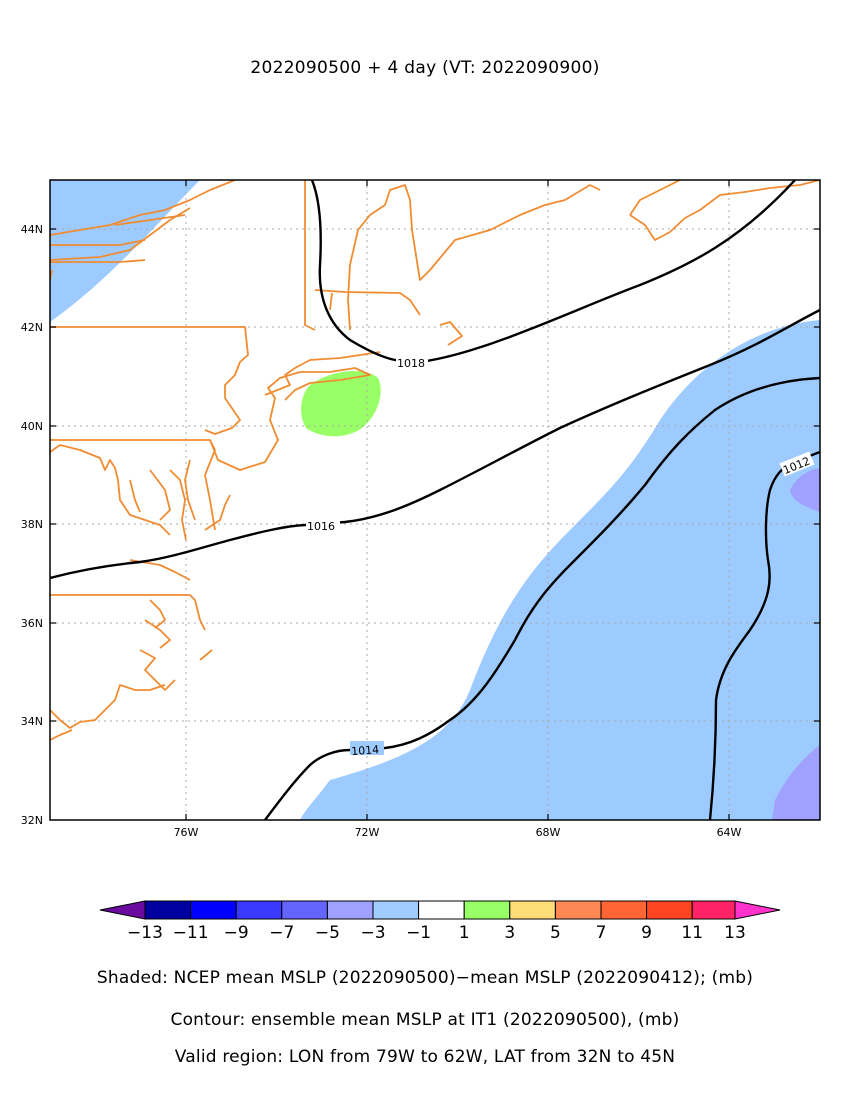 This screenshot has height=1100, width=850. What do you see at coordinates (186, 832) in the screenshot?
I see `lon-label-76w: 76W` at bounding box center [186, 832].